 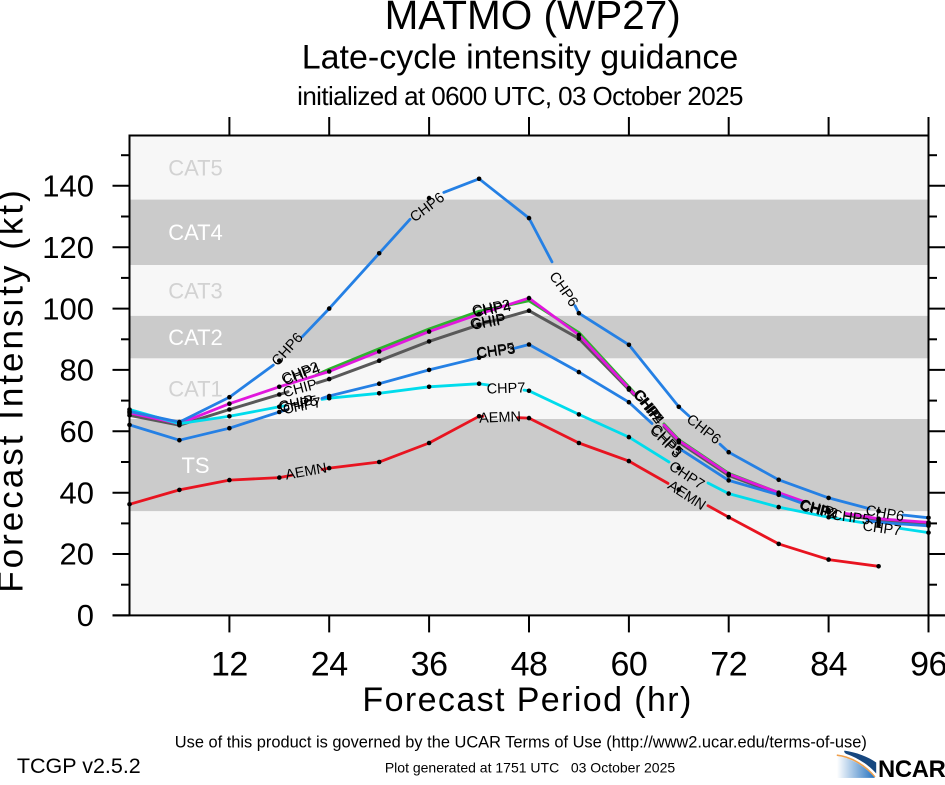 I want to click on svg-text: CHP6, so click(x=884, y=514).